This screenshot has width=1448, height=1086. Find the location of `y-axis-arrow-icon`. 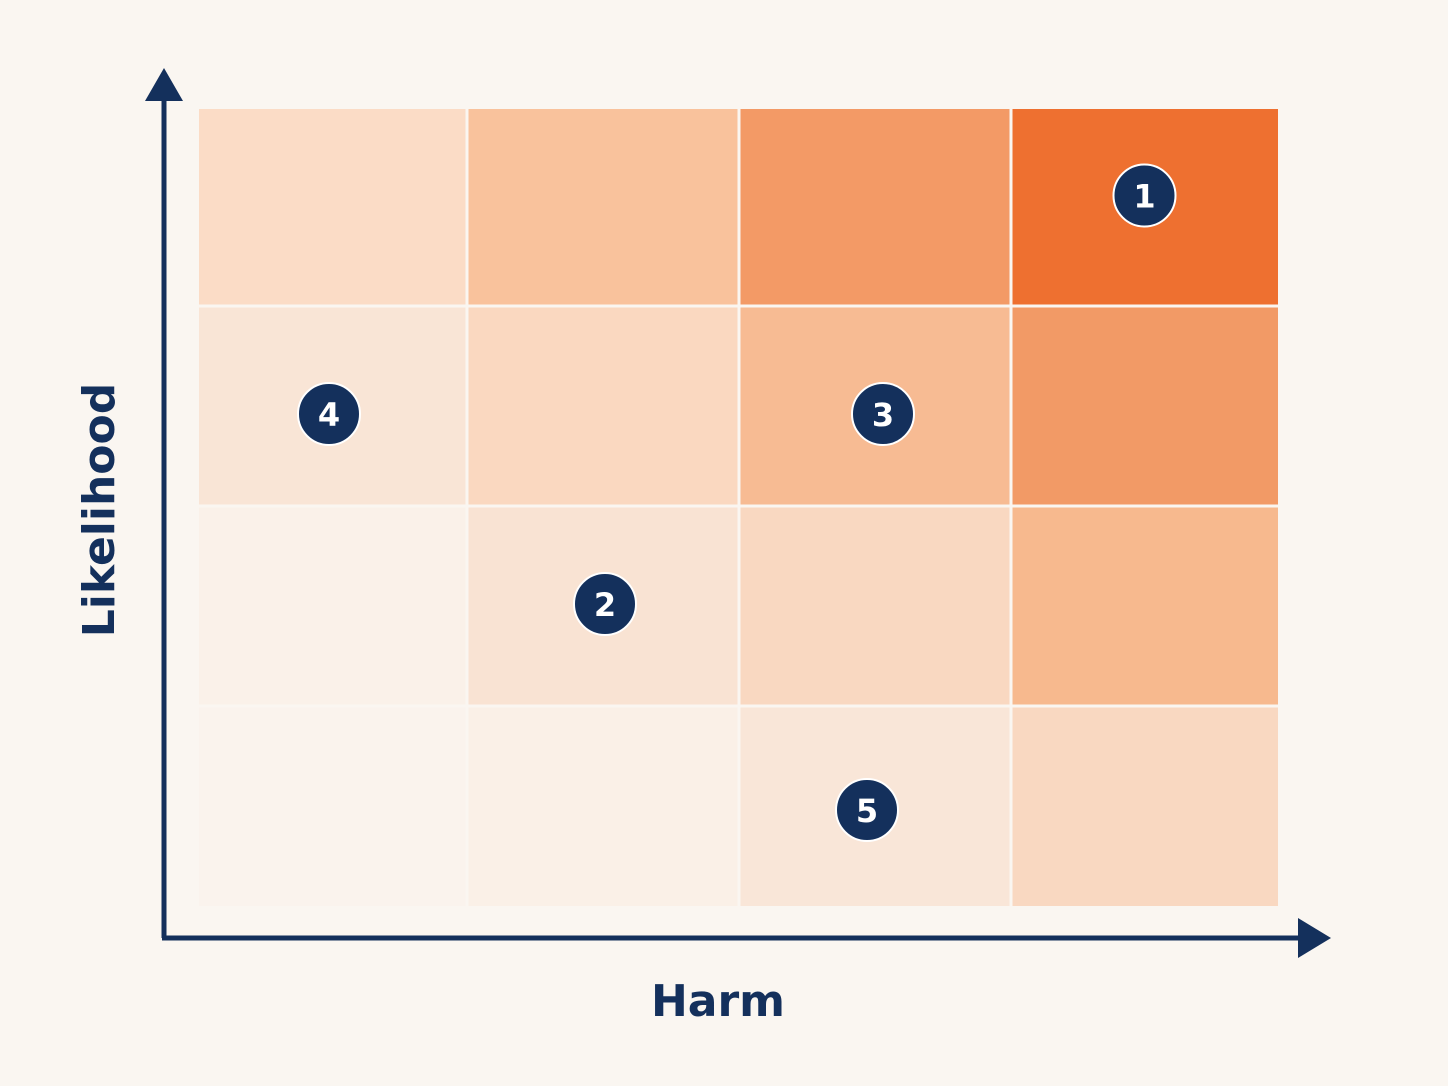

y-axis-arrow-icon is located at coordinates (164, 84).